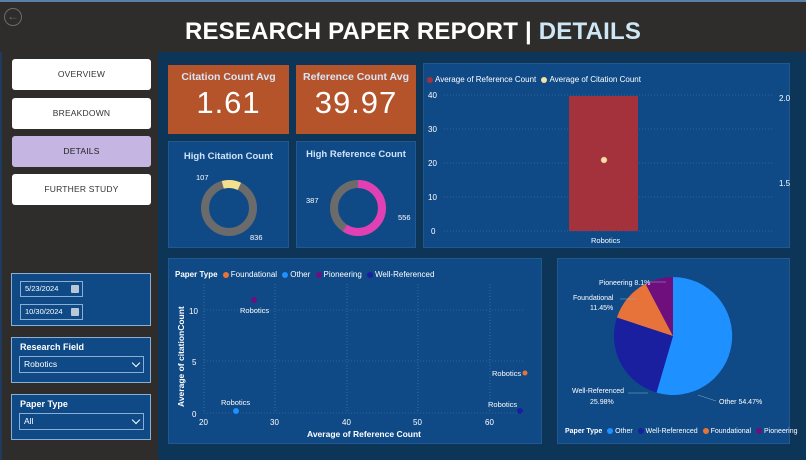 The image size is (806, 460). What do you see at coordinates (624, 431) in the screenshot?
I see `pie-legend-other: Other` at bounding box center [624, 431].